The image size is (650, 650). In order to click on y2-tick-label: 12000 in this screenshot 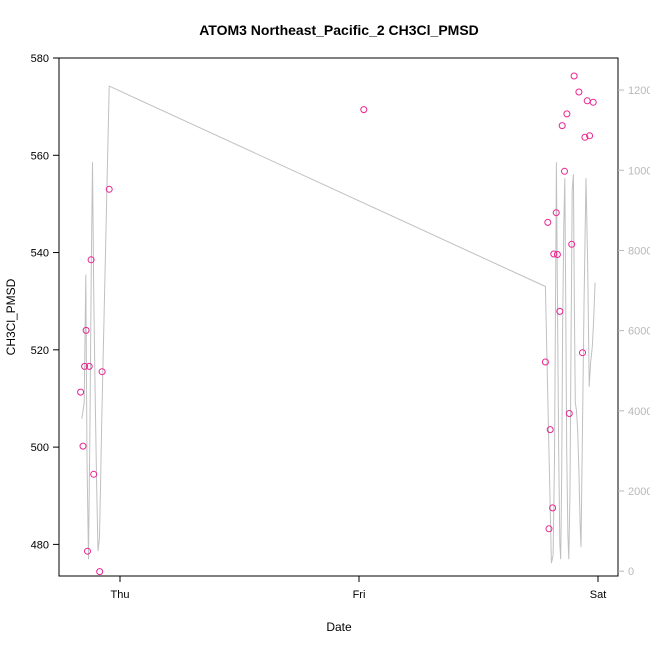, I will do `click(639, 91)`.